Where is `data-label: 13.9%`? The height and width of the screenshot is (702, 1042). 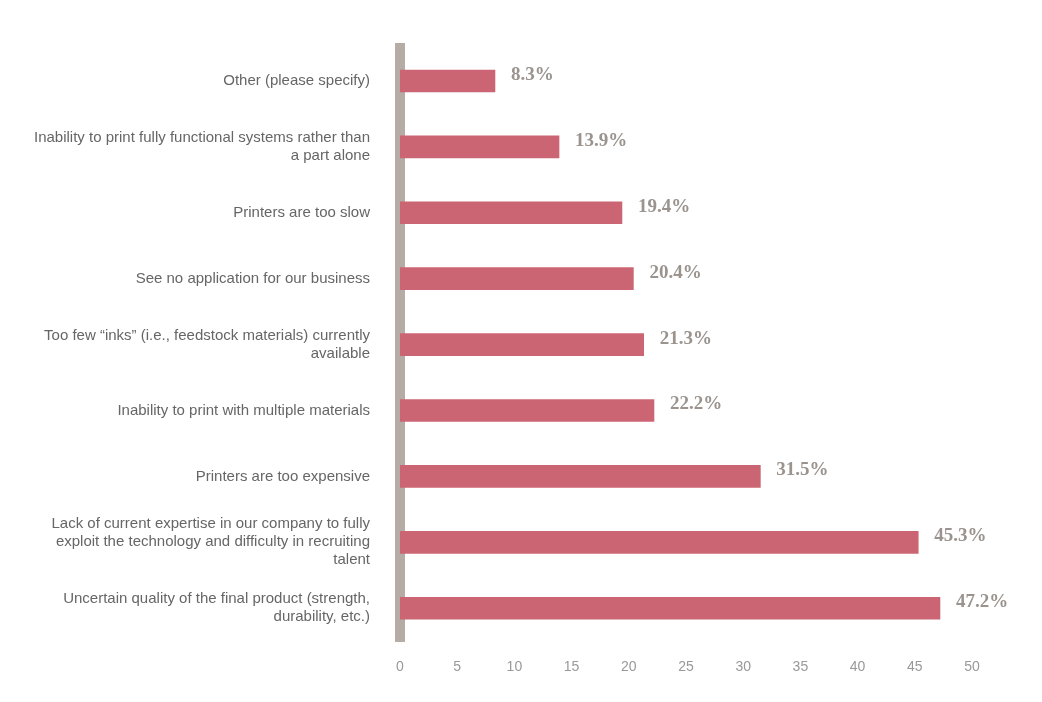 data-label: 13.9% is located at coordinates (601, 139).